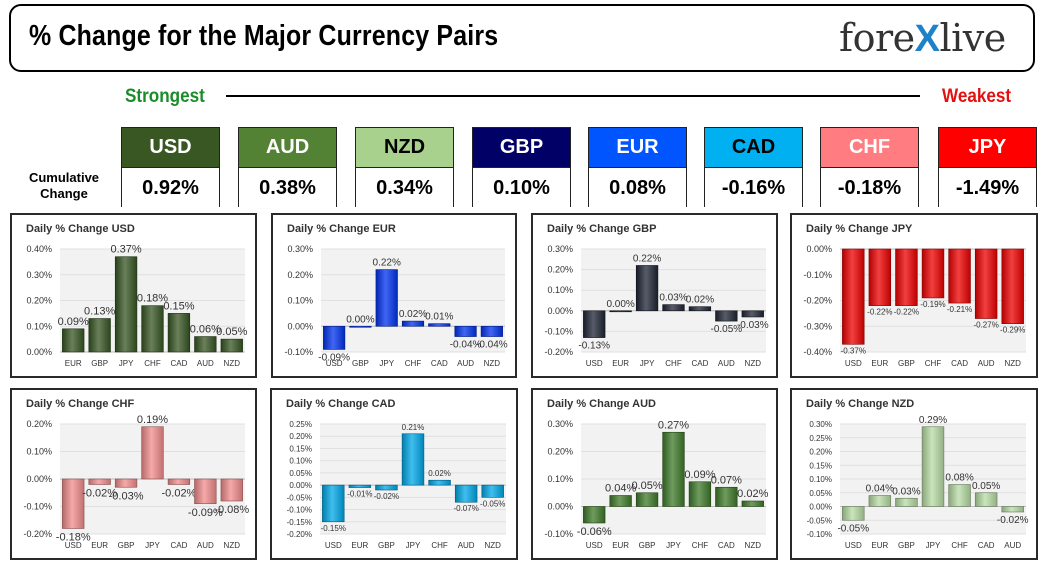 The image size is (1050, 567). Describe the element at coordinates (125, 250) in the screenshot. I see `data-label: 0.37%` at that location.